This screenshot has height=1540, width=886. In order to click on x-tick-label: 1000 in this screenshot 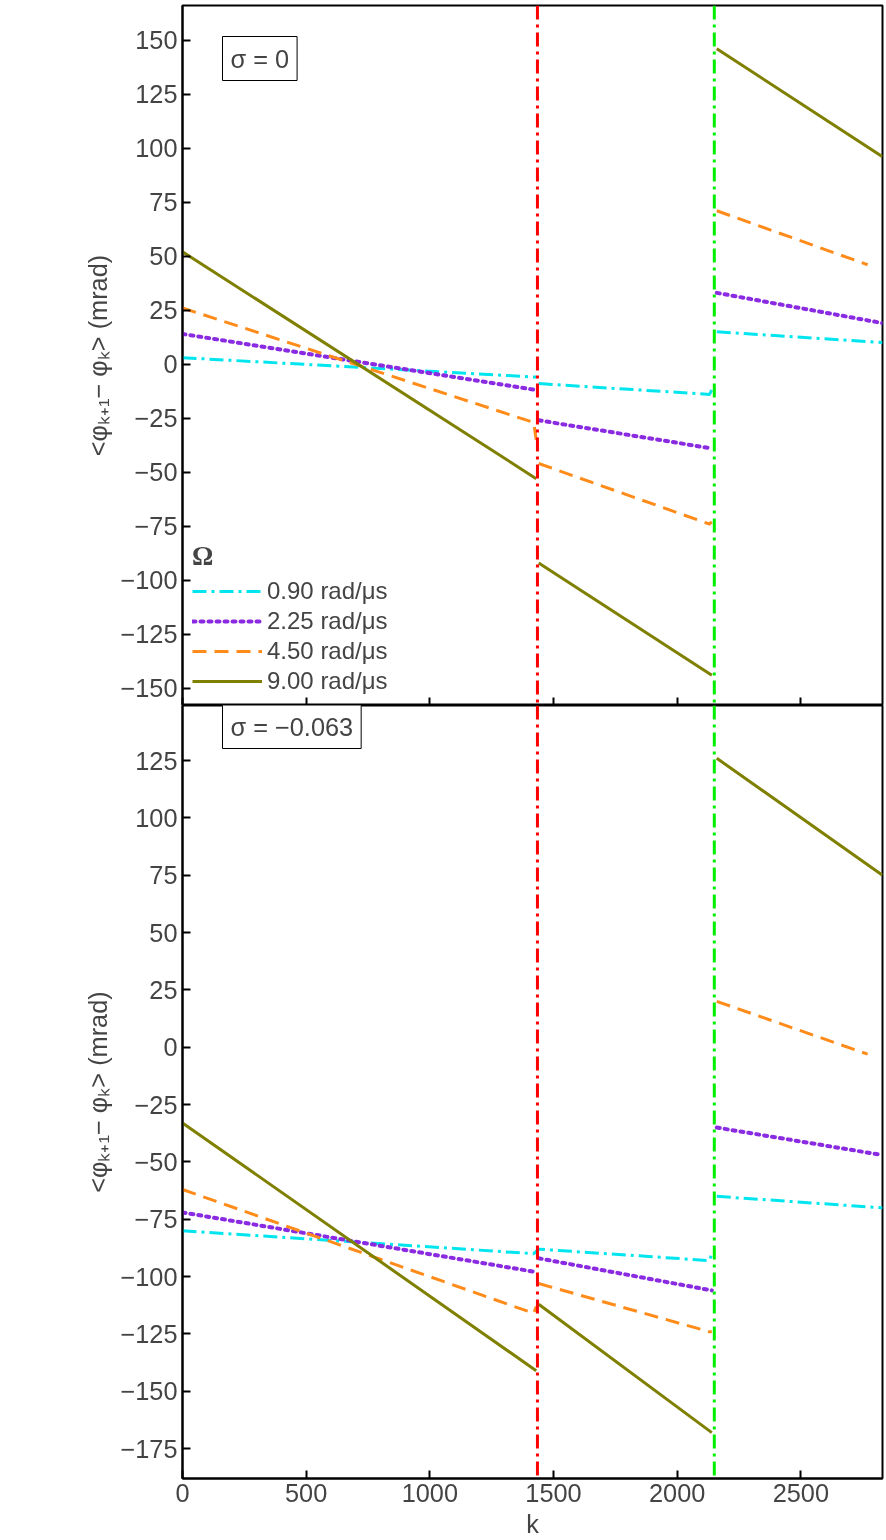, I will do `click(430, 1492)`.